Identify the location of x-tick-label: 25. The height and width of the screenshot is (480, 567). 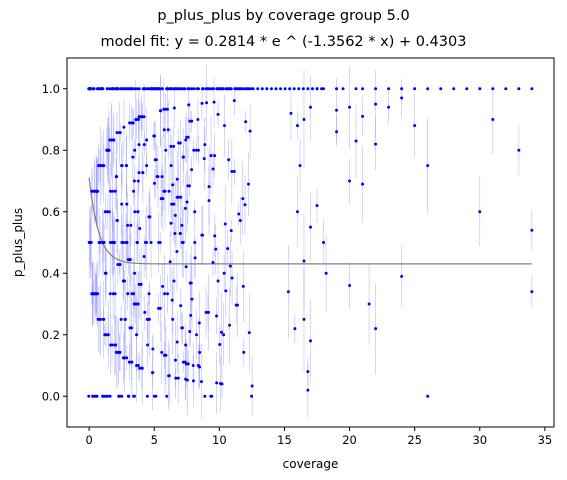
(414, 440).